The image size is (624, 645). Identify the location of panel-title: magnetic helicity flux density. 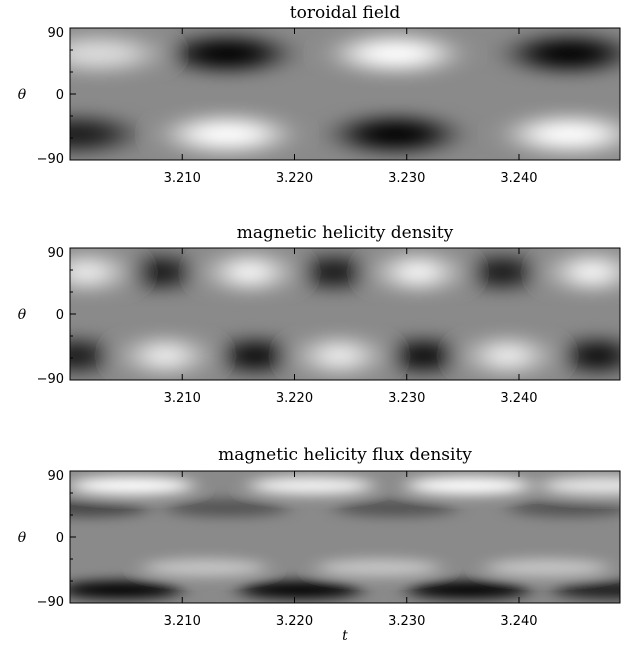
(345, 455).